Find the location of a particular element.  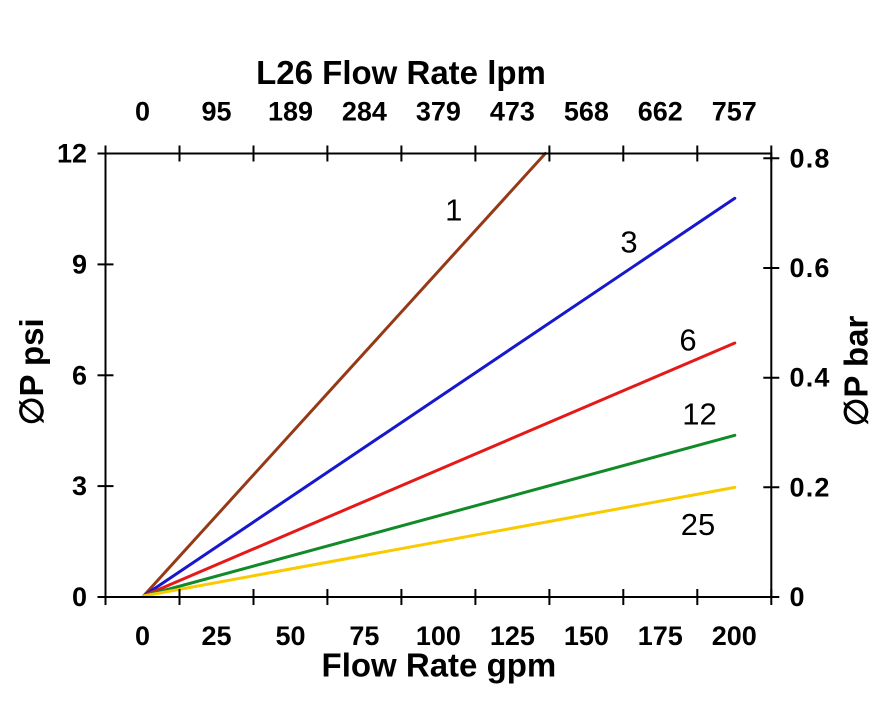

svg-text: 100 is located at coordinates (438, 636).